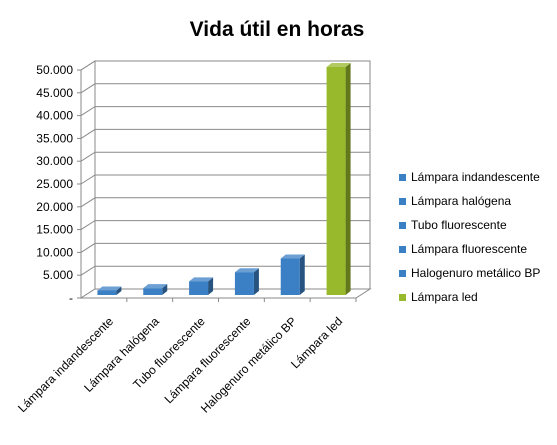  I want to click on legend-label: Tubo fluorescente, so click(459, 225).